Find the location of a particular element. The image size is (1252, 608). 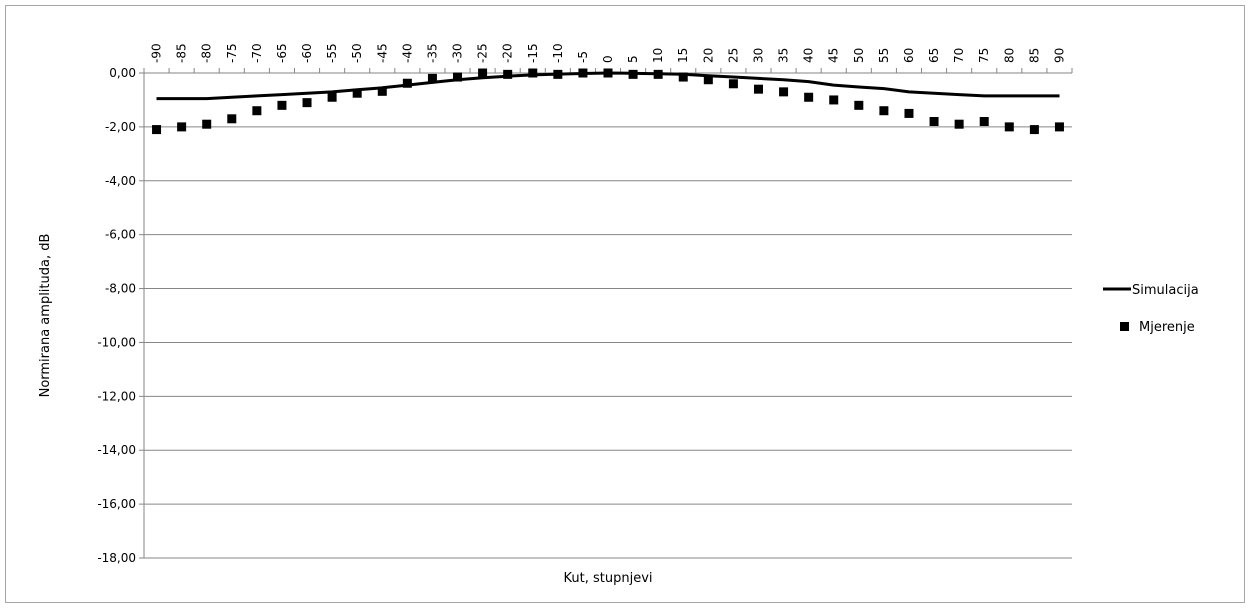

x-tick-label: 60 is located at coordinates (909, 55).